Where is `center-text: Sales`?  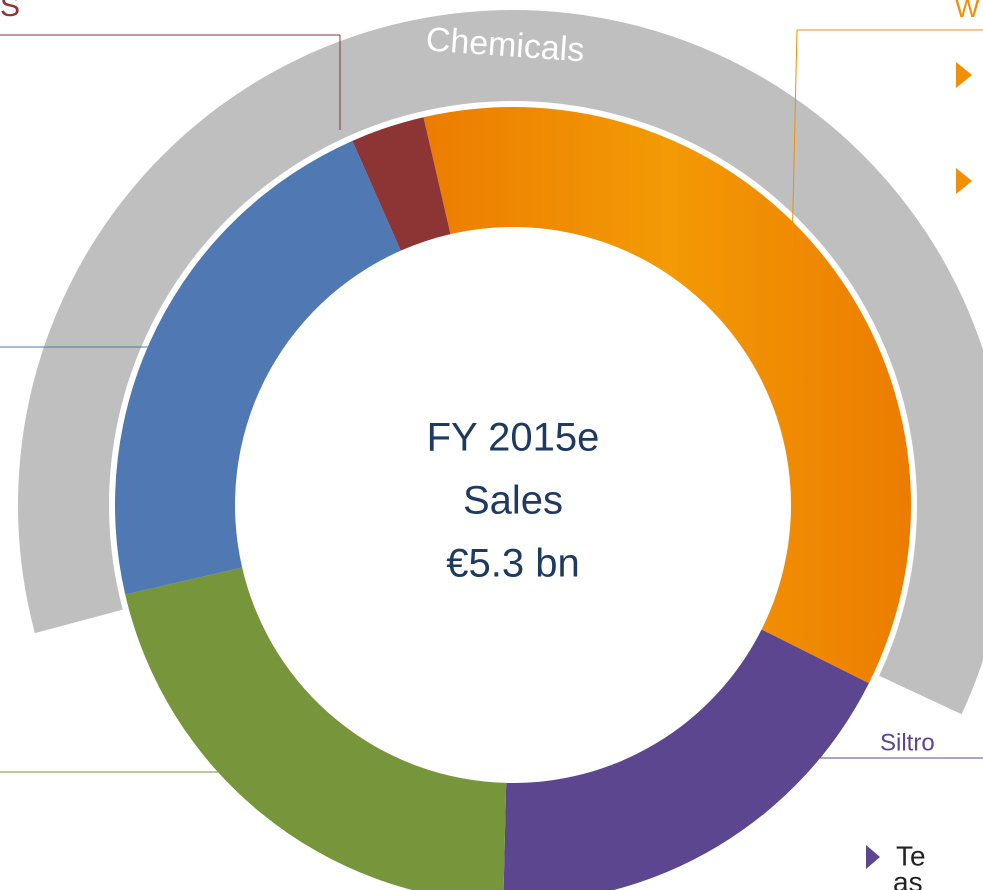
center-text: Sales is located at coordinates (513, 501).